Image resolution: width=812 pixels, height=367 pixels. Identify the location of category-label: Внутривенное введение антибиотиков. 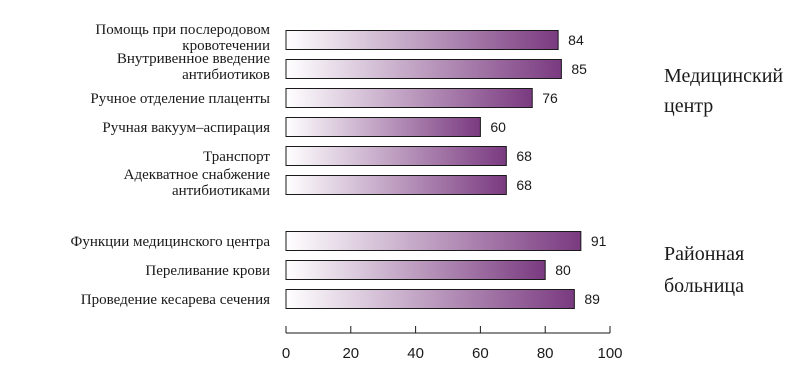
(193, 67).